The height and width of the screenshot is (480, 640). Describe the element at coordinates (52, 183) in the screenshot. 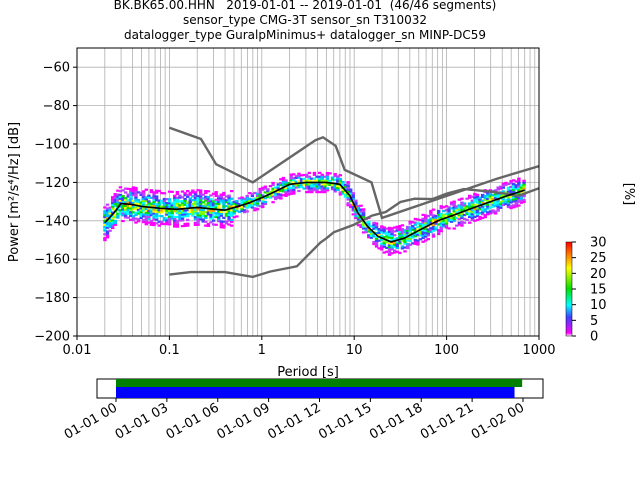

I see `y-tick-label: −120` at that location.